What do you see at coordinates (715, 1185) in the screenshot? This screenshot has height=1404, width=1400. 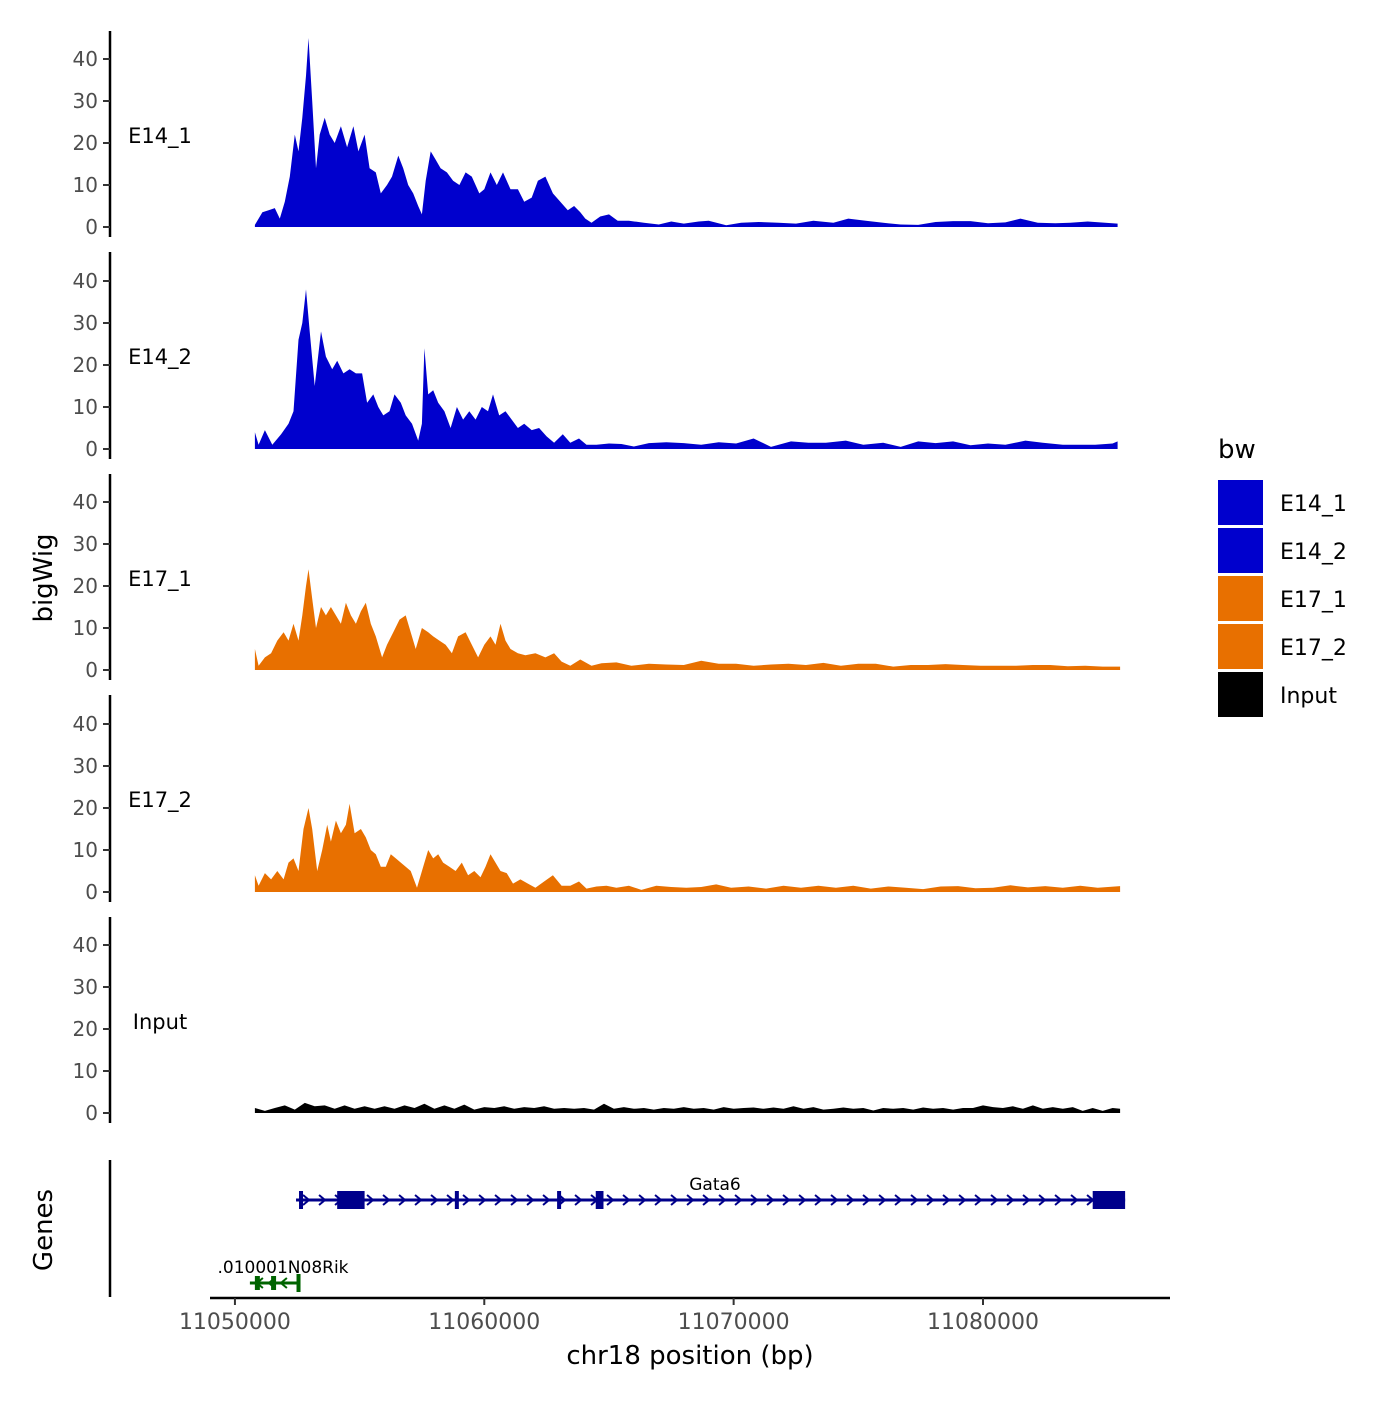 I see `gene-label: Gata6` at bounding box center [715, 1185].